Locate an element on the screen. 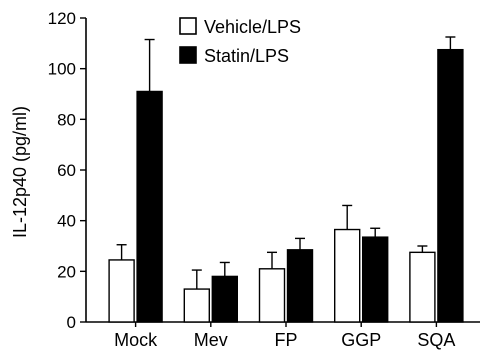 Image resolution: width=484 pixels, height=350 pixels. y-tick-label: 40 is located at coordinates (66, 221).